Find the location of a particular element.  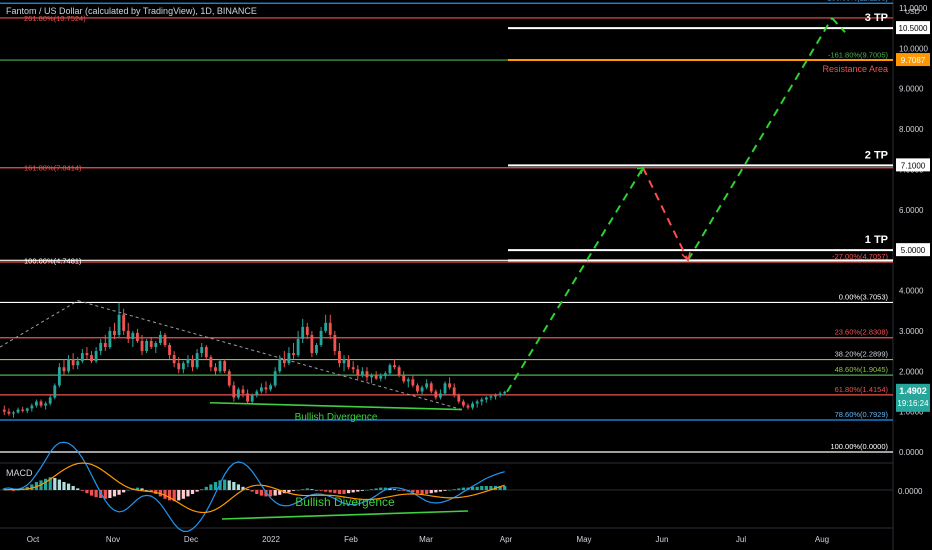

projection-arrowhead is located at coordinates (640, 170).